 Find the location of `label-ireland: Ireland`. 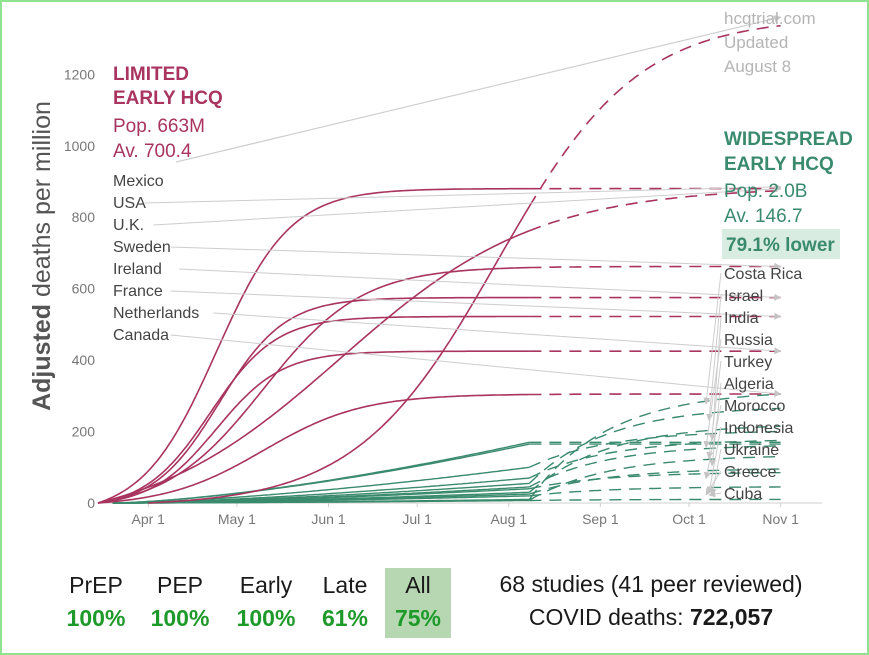

label-ireland: Ireland is located at coordinates (137, 269).